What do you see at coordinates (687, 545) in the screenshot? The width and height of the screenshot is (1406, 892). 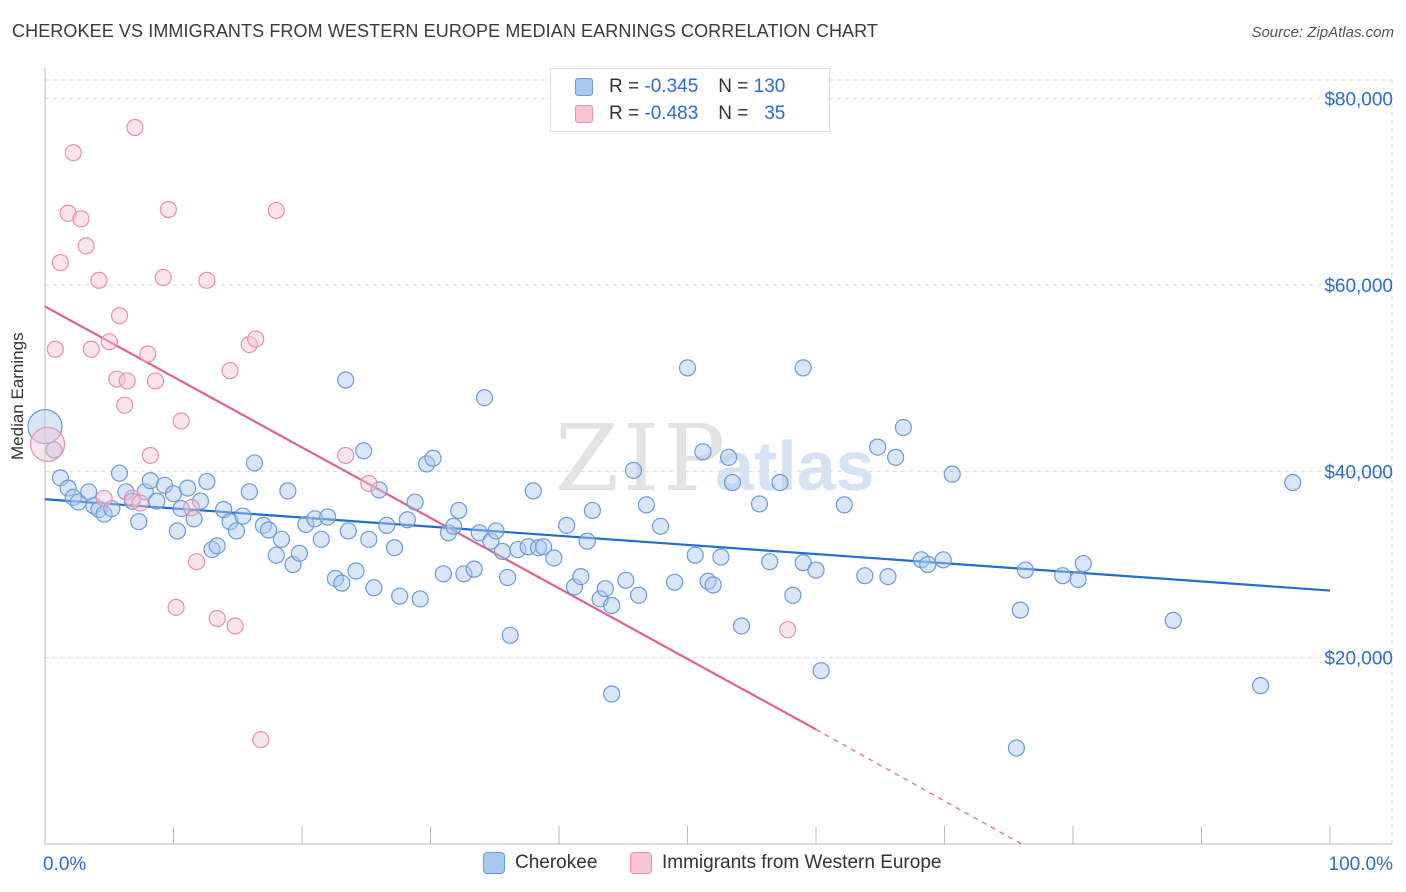 I see `cherokee-trend-line` at bounding box center [687, 545].